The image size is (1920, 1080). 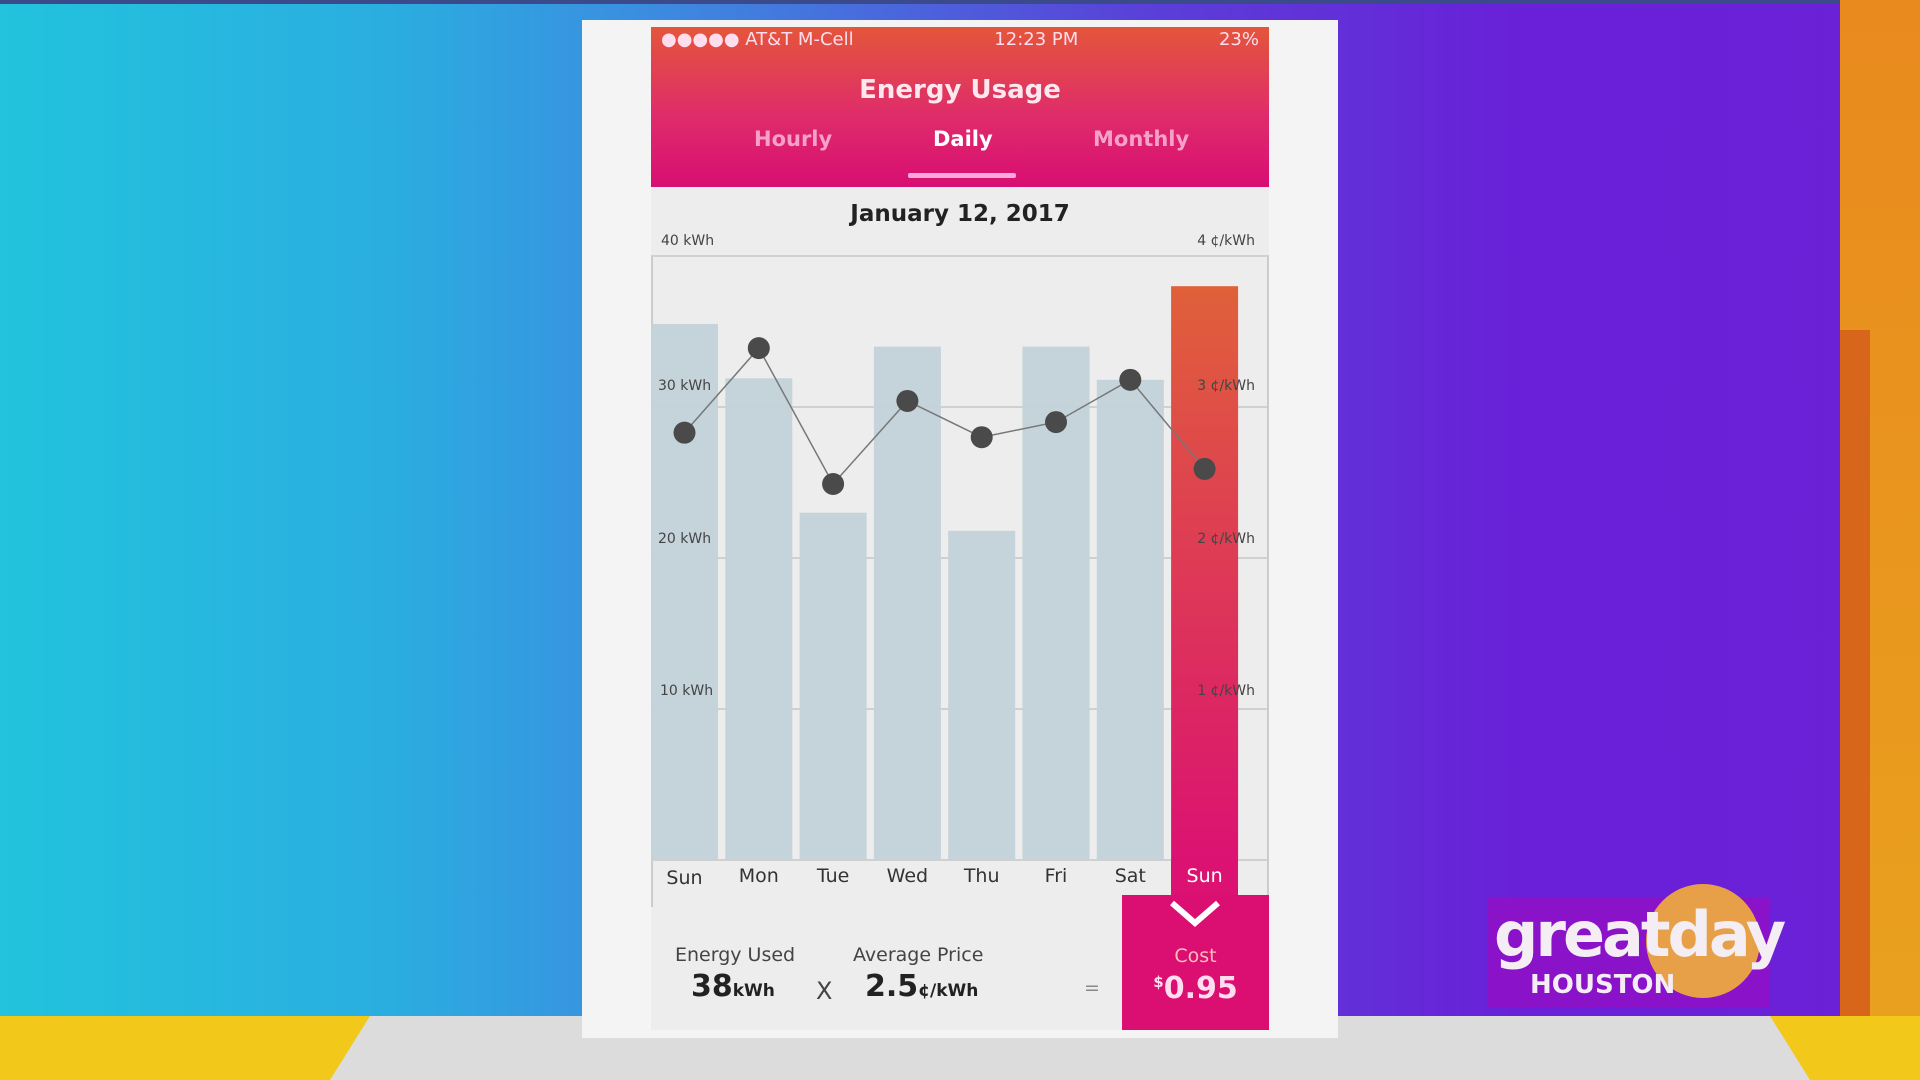 What do you see at coordinates (1640, 934) in the screenshot?
I see `logo-word: greatday` at bounding box center [1640, 934].